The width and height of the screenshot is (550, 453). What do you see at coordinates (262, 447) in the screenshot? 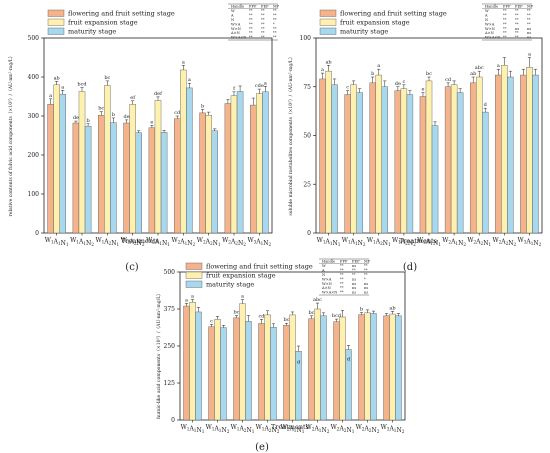
I see `panel-label: (e)` at bounding box center [262, 447].